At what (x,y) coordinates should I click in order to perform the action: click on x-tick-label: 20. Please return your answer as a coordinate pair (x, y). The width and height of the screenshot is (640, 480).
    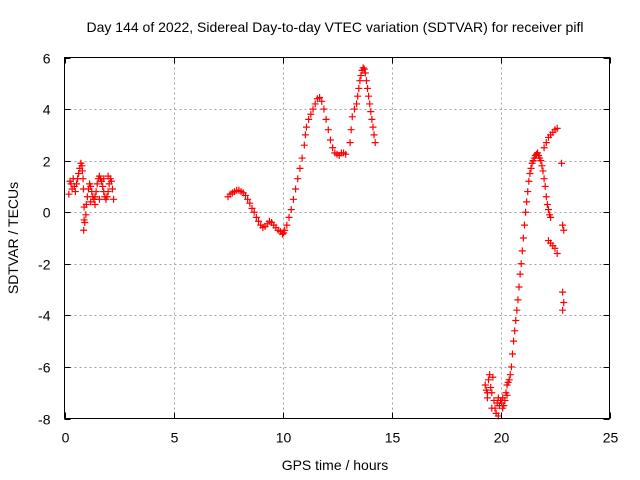
    Looking at the image, I should click on (502, 438).